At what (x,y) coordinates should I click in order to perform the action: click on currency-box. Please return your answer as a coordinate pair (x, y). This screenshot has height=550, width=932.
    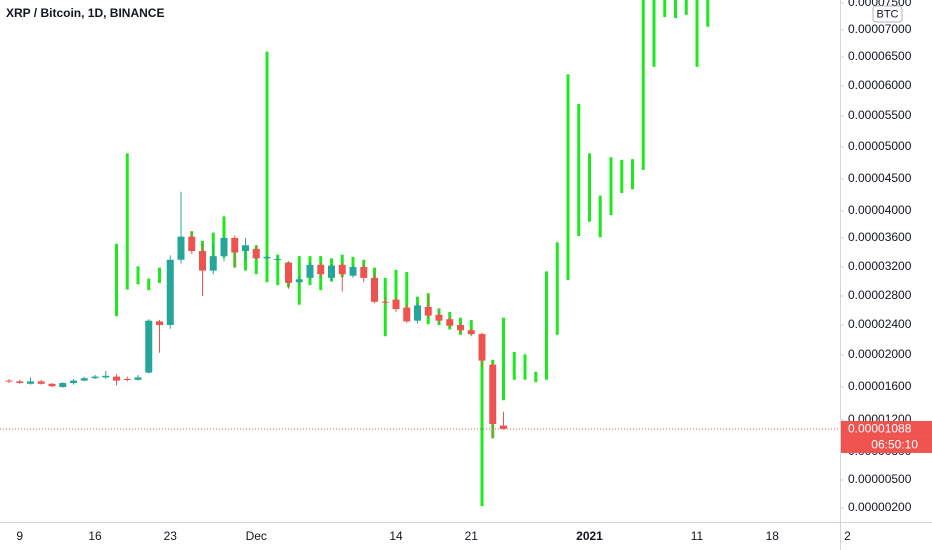
    Looking at the image, I should click on (887, 14).